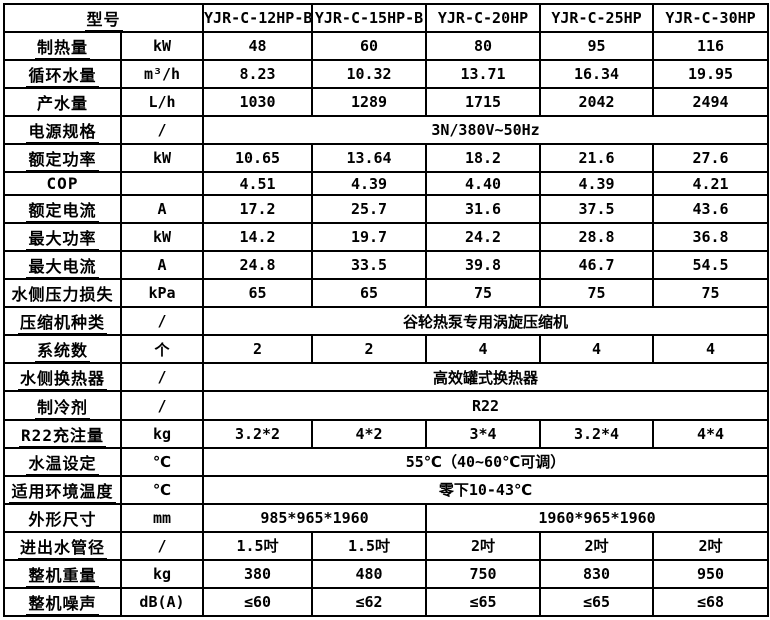 The height and width of the screenshot is (620, 770). Describe the element at coordinates (597, 265) in the screenshot. I see `cell-value: 46.7` at that location.